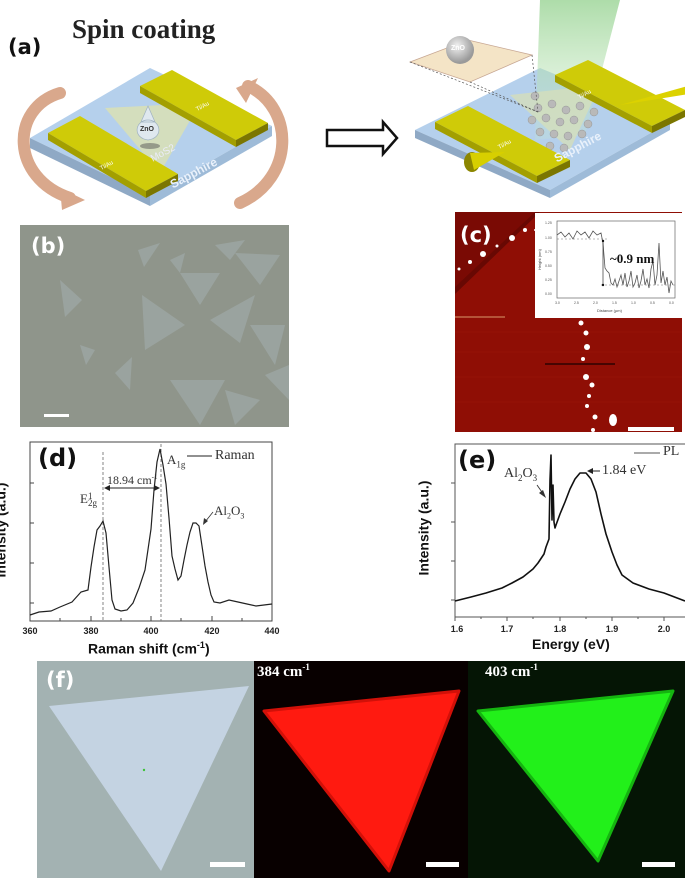 This screenshot has height=878, width=685. I want to click on pl-xtick-1.9: 1.9, so click(612, 629).